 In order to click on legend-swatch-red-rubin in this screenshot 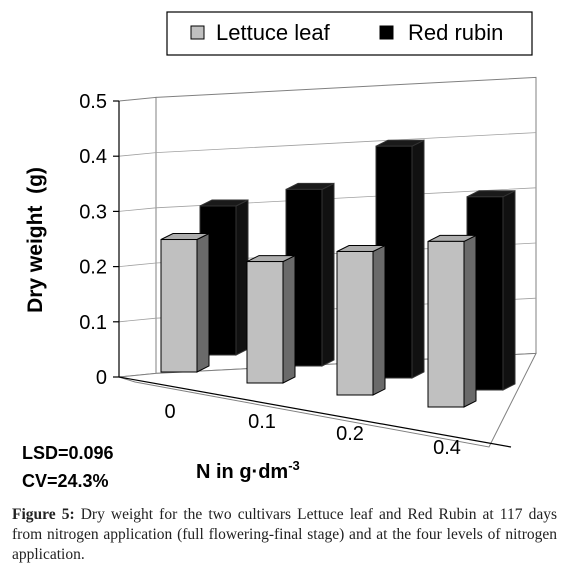, I will do `click(386, 32)`.